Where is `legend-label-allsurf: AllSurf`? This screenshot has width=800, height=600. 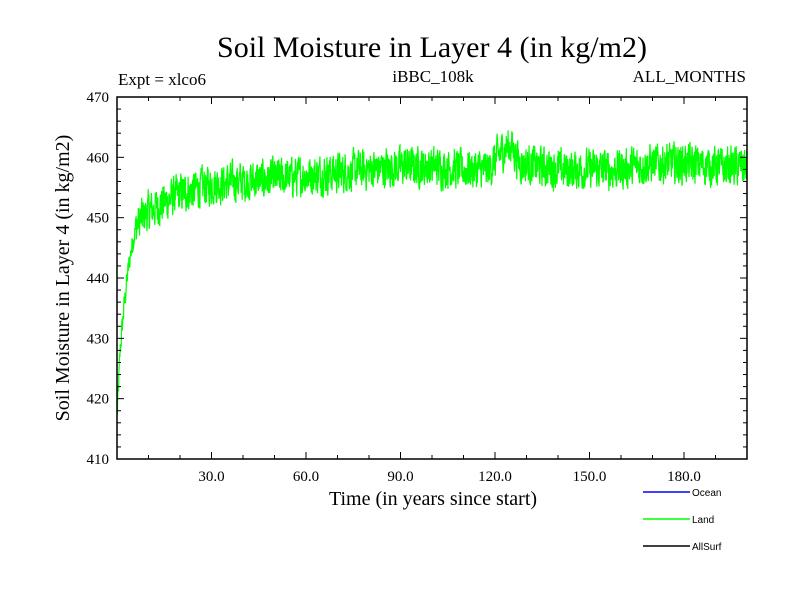 legend-label-allsurf: AllSurf is located at coordinates (707, 547).